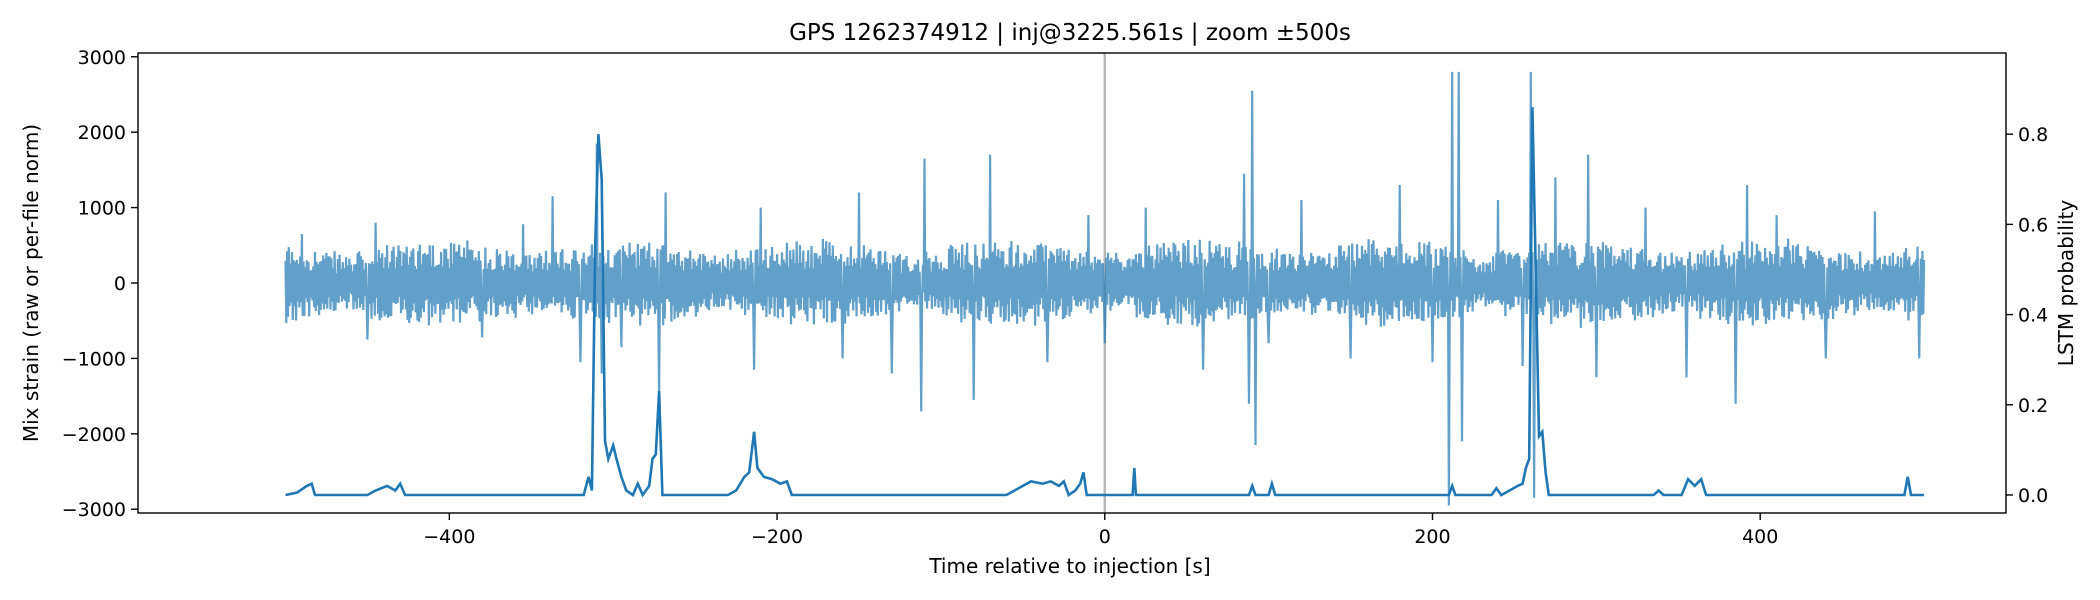  I want to click on right-y-axis: 0.0 0.2 0.4 0.6 0.8, so click(2027, 315).